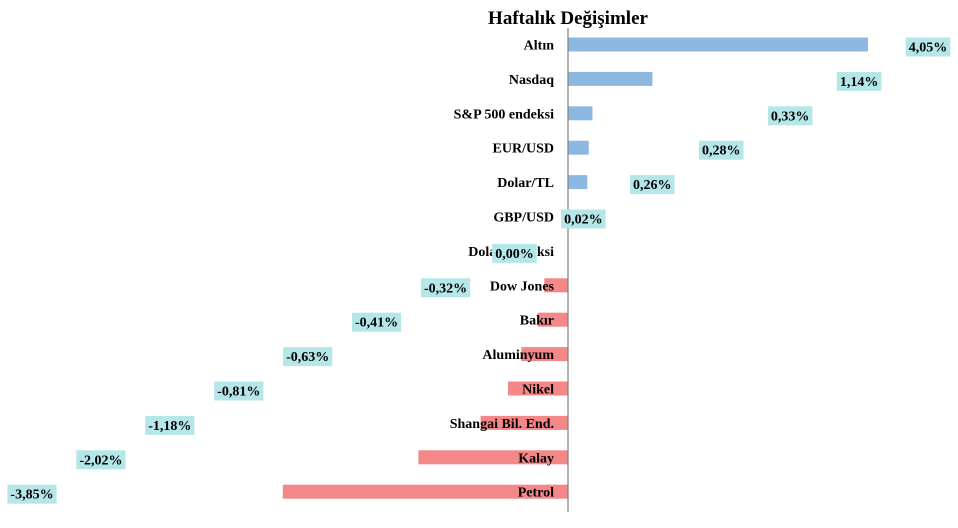  I want to click on data-label-petrol: -3,85%, so click(32, 494).